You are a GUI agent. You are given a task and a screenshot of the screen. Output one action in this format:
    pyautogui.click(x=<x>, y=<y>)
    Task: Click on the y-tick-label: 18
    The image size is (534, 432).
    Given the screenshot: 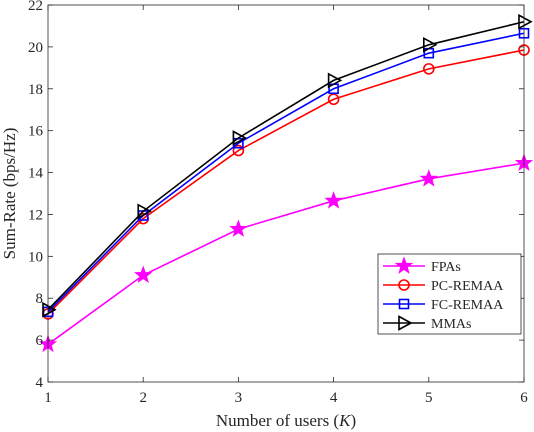 What is the action you would take?
    pyautogui.click(x=35, y=90)
    